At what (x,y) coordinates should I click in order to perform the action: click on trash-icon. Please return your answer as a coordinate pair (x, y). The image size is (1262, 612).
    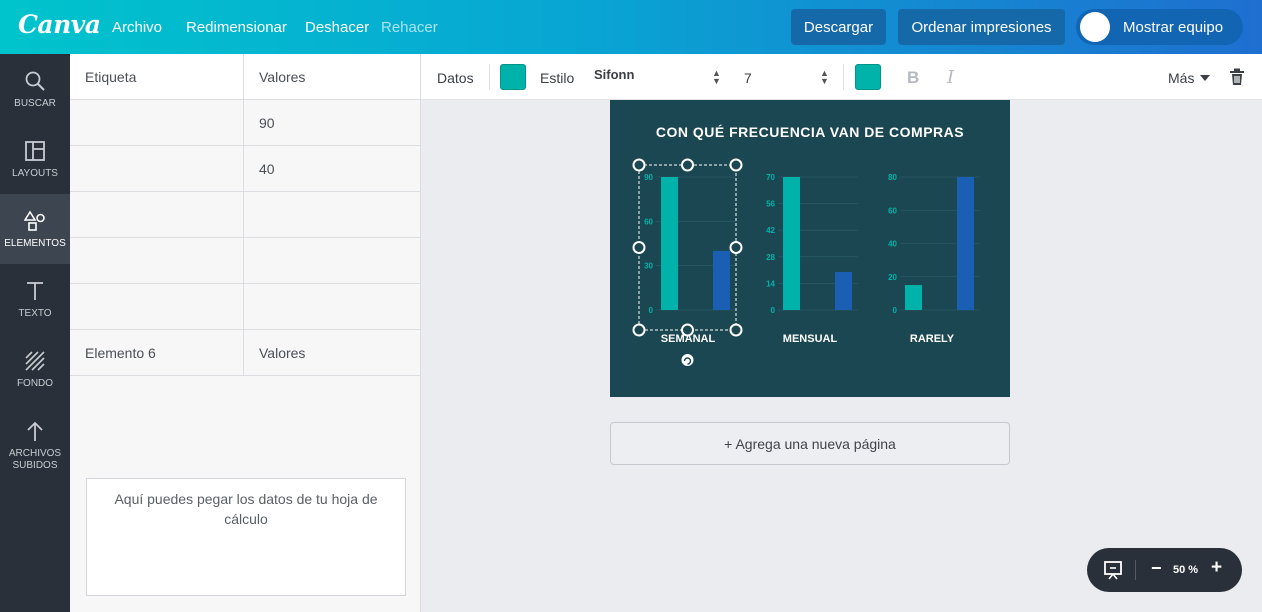
    Looking at the image, I should click on (1237, 77).